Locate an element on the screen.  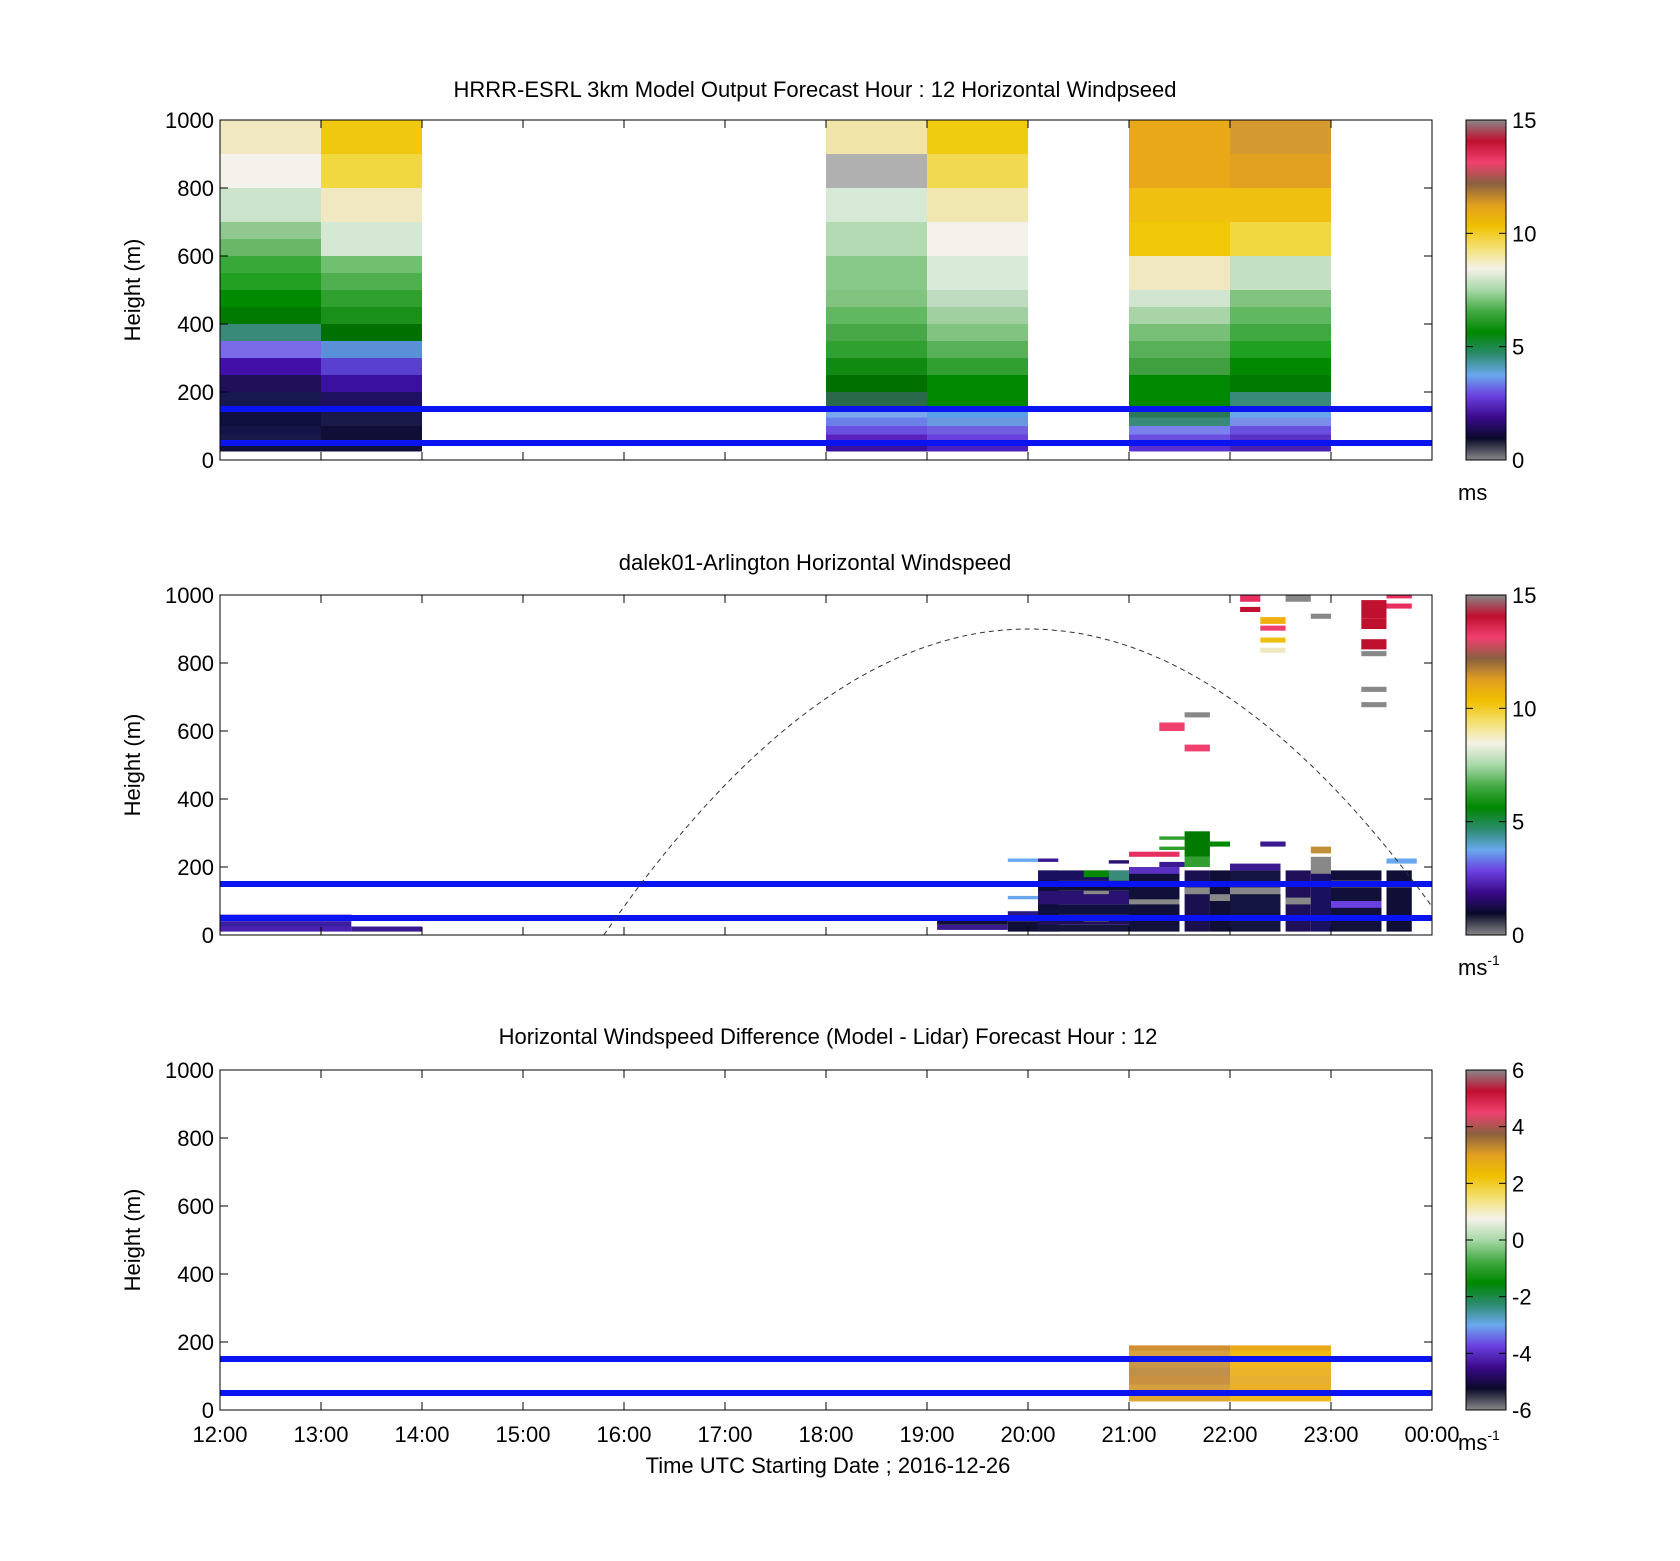
x-tick-label: 14:00 is located at coordinates (421, 1434).